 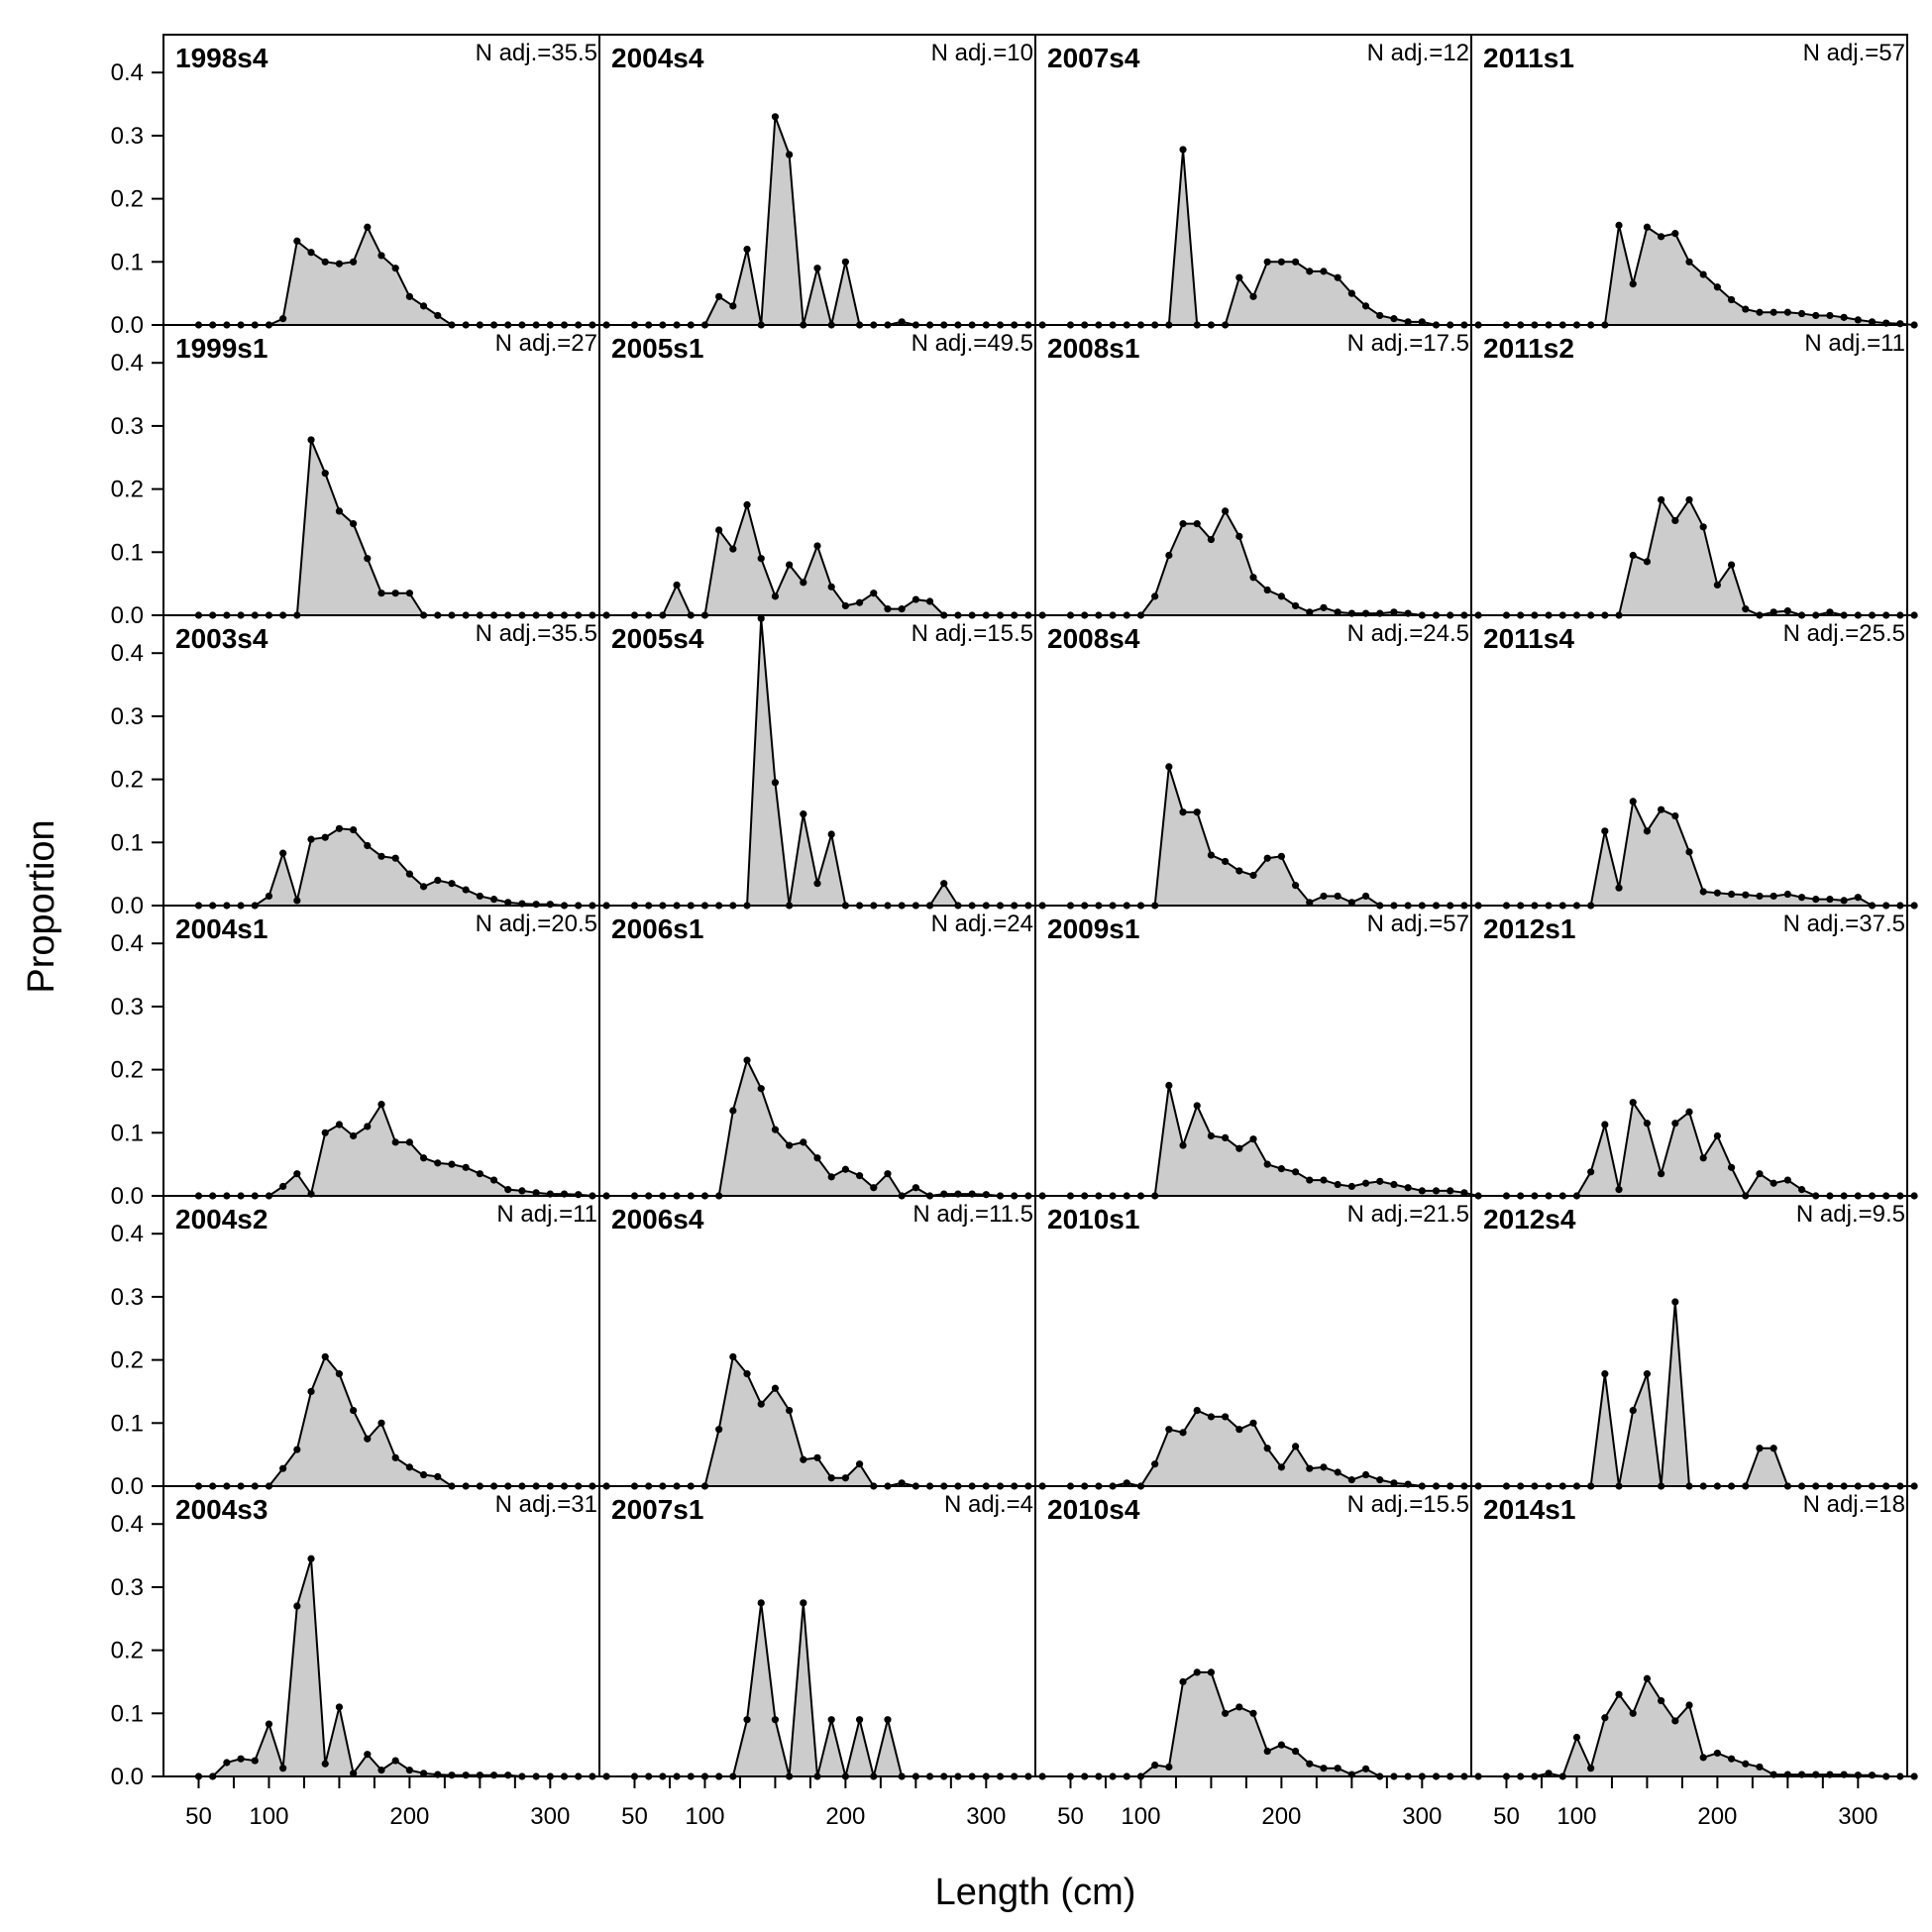 What do you see at coordinates (657, 58) in the screenshot?
I see `panel-title: 2004s4` at bounding box center [657, 58].